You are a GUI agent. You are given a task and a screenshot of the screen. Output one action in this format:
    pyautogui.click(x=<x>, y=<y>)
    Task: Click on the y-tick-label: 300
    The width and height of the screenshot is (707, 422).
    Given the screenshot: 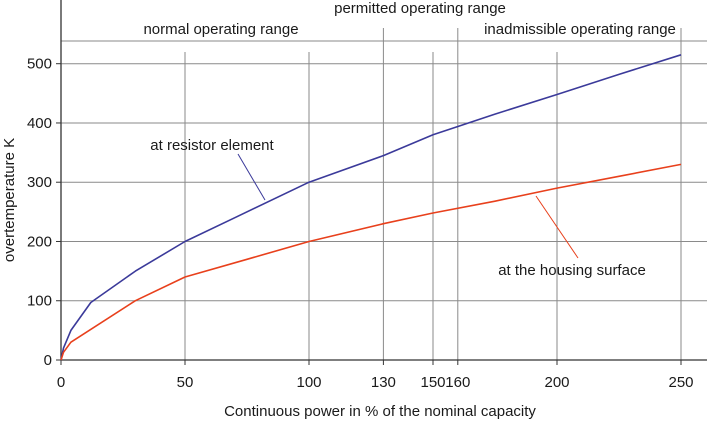 What is the action you would take?
    pyautogui.click(x=39, y=182)
    